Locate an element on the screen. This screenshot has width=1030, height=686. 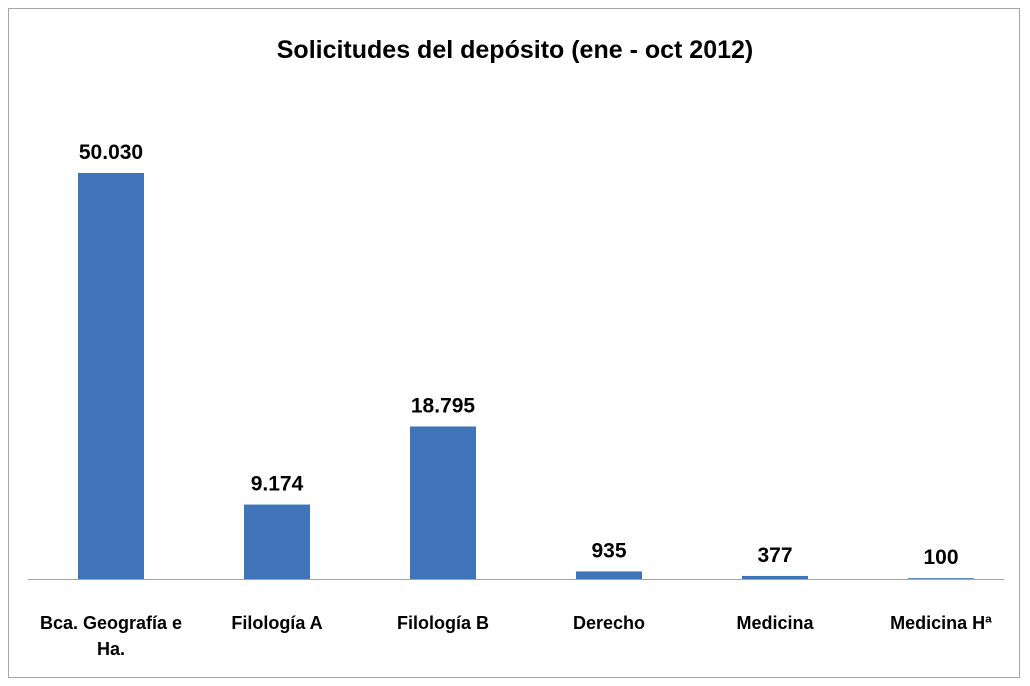
x-tick-label: Filología A is located at coordinates (277, 623).